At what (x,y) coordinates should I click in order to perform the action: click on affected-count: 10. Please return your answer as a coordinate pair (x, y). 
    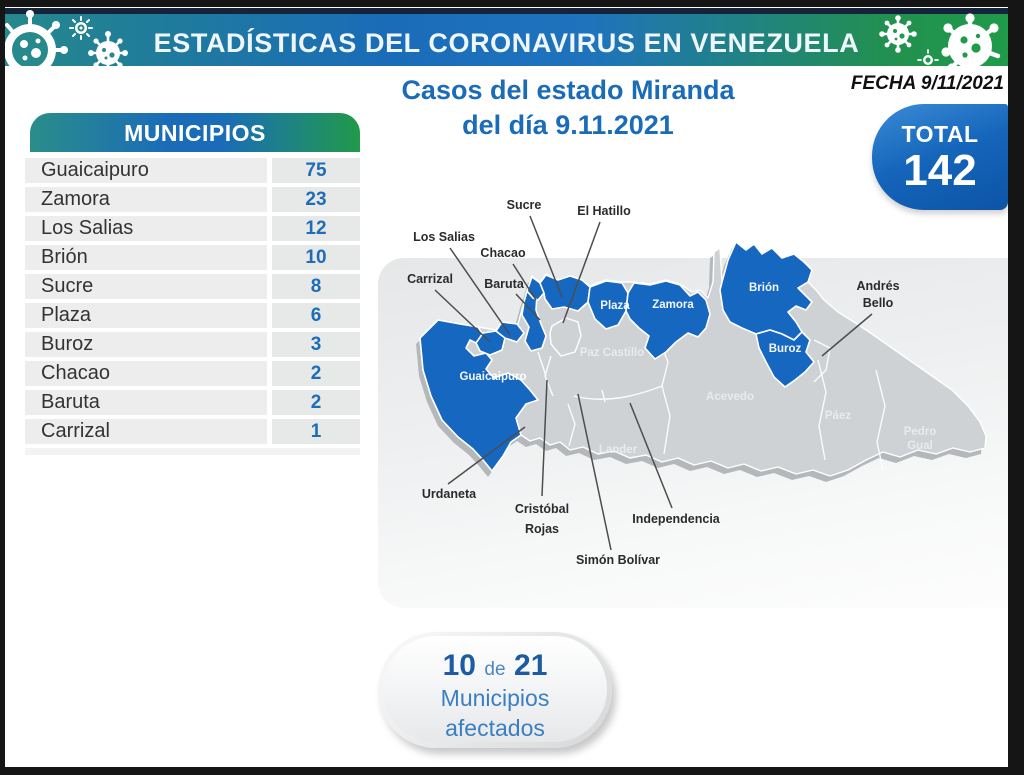
    Looking at the image, I should click on (459, 665).